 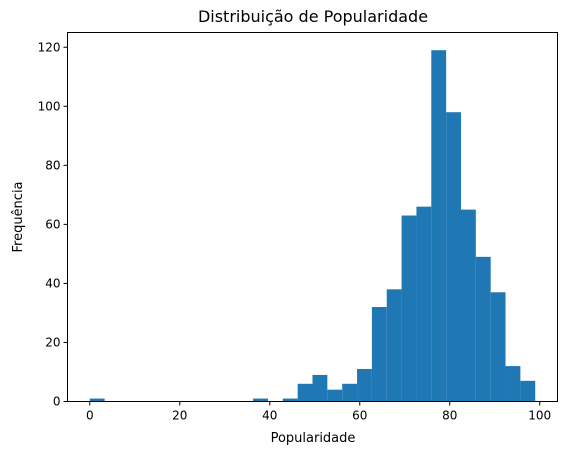 I want to click on y-tick-label: 20, so click(x=52, y=342).